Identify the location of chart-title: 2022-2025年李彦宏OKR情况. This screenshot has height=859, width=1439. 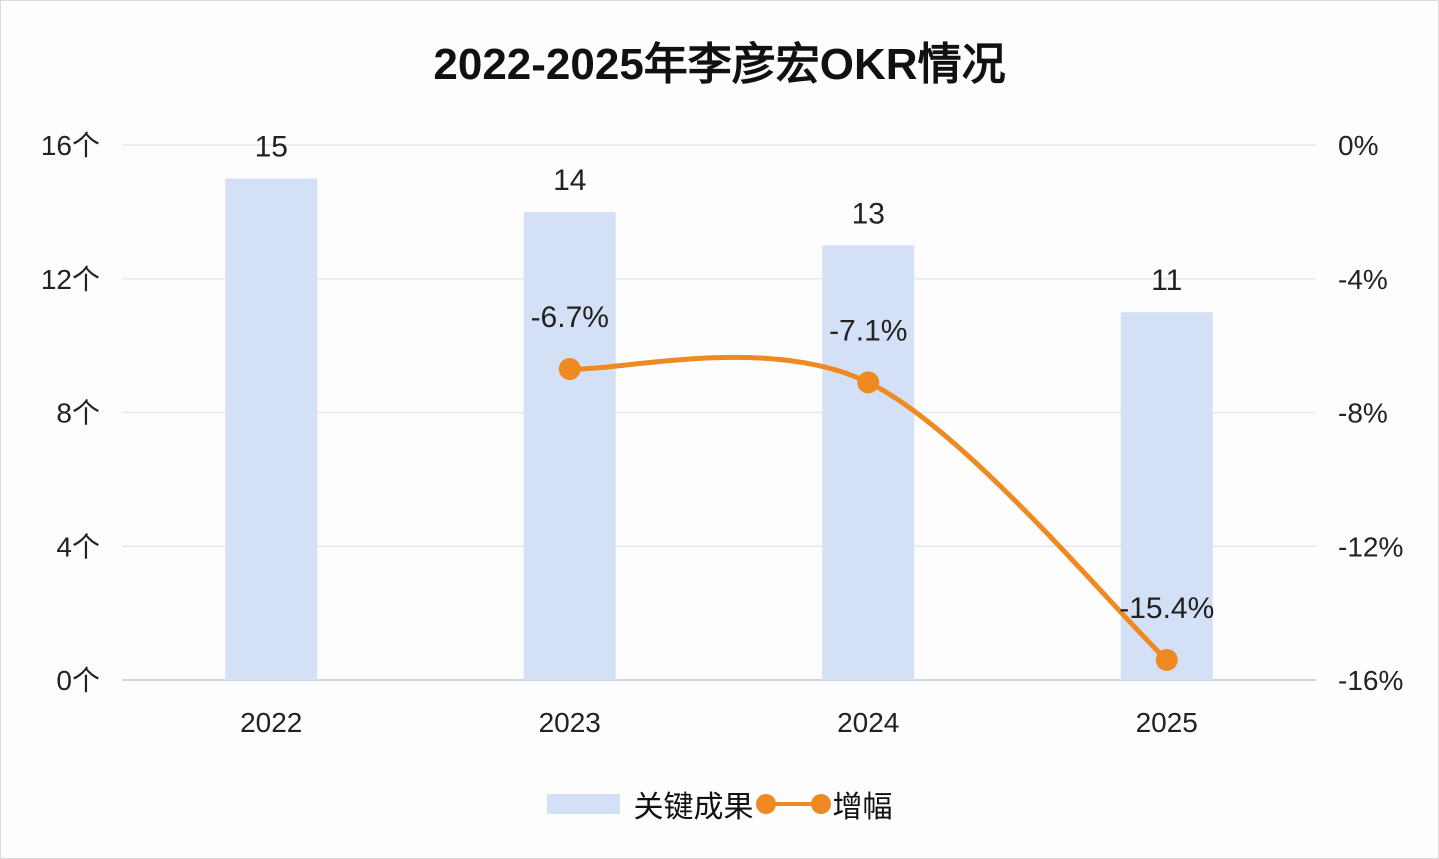
(719, 64).